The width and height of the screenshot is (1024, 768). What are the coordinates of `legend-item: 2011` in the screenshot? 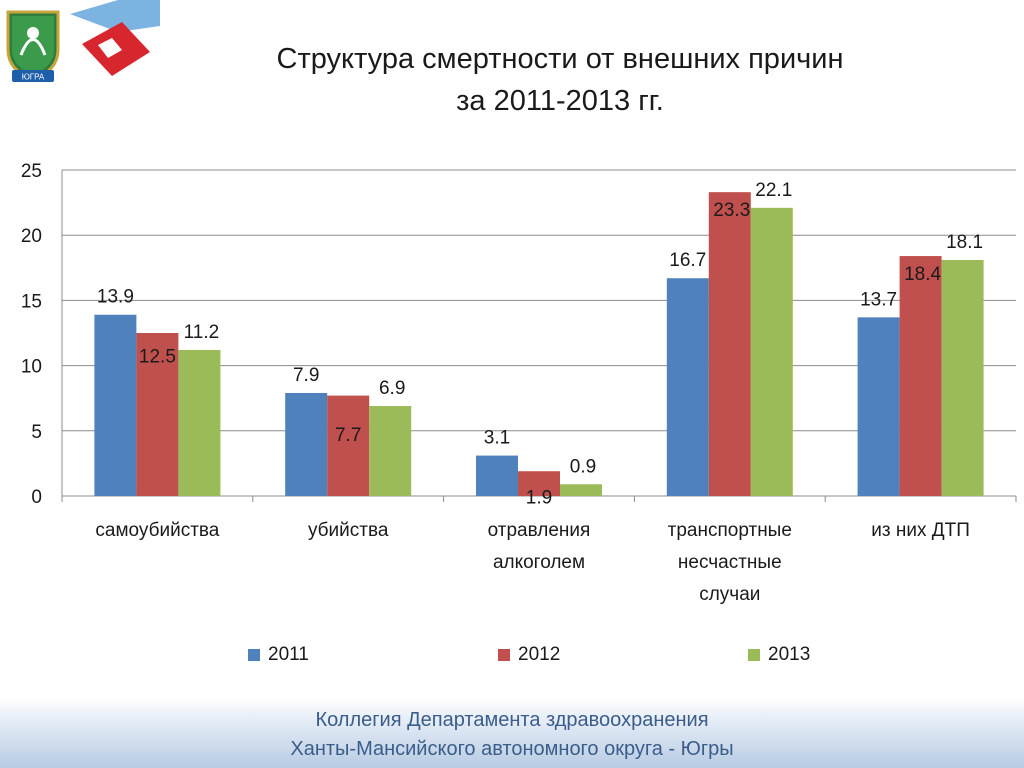 It's located at (278, 655).